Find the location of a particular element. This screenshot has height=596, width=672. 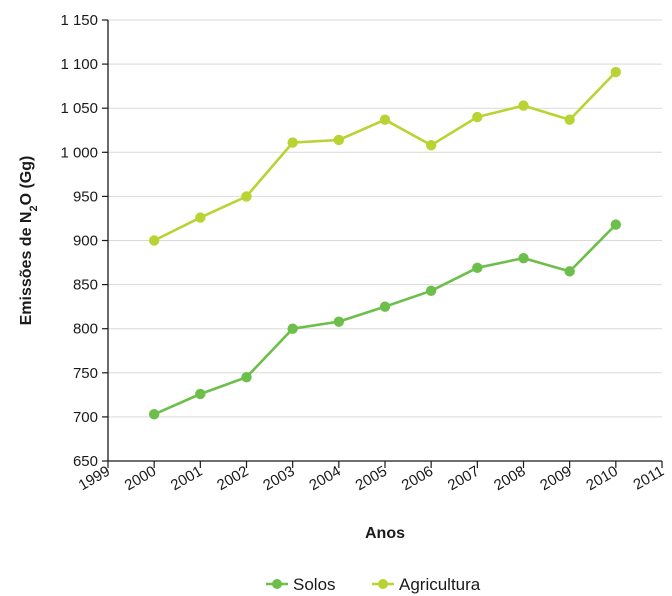

x-tick-label: 2007 is located at coordinates (463, 478).